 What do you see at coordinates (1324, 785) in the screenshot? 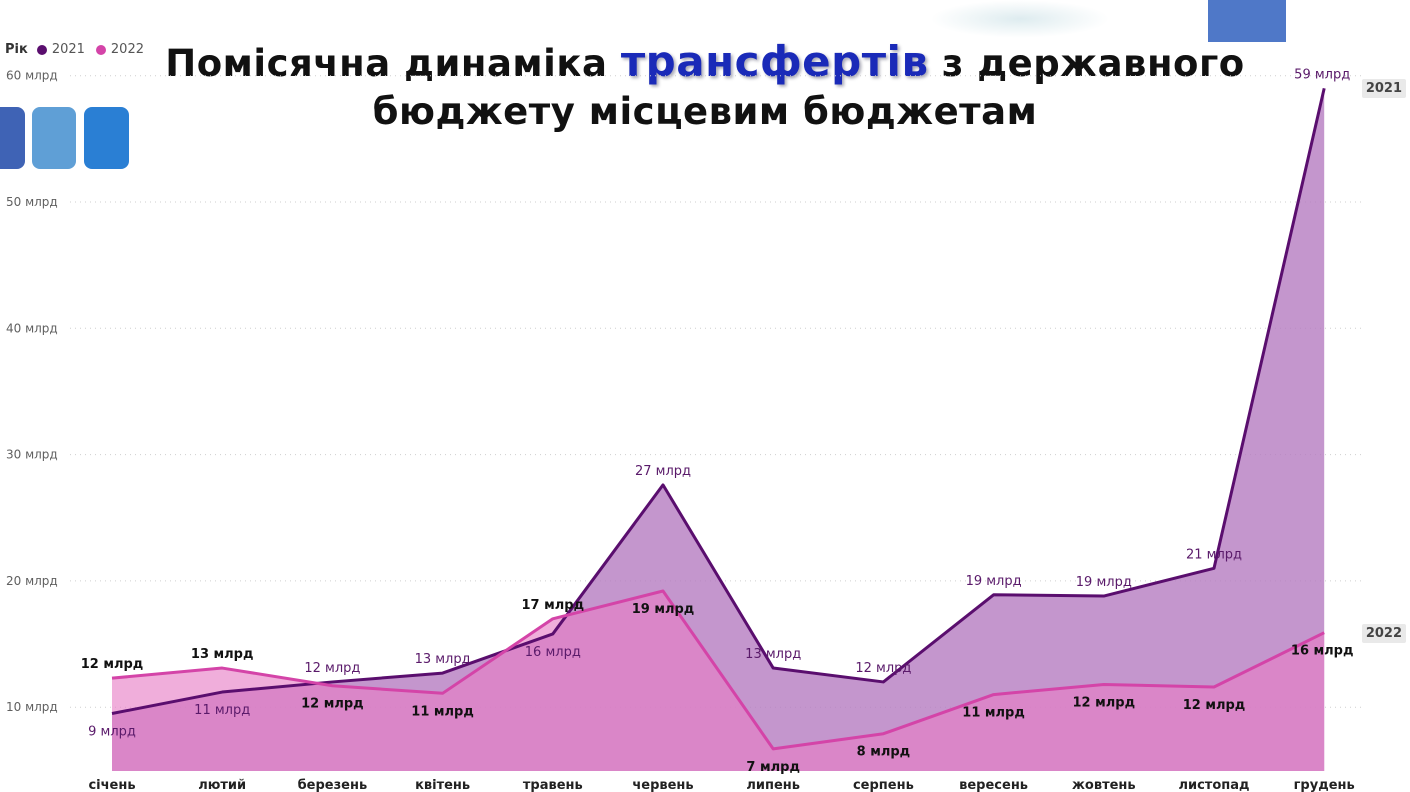
I see `x-tick-label: грудень` at bounding box center [1324, 785].